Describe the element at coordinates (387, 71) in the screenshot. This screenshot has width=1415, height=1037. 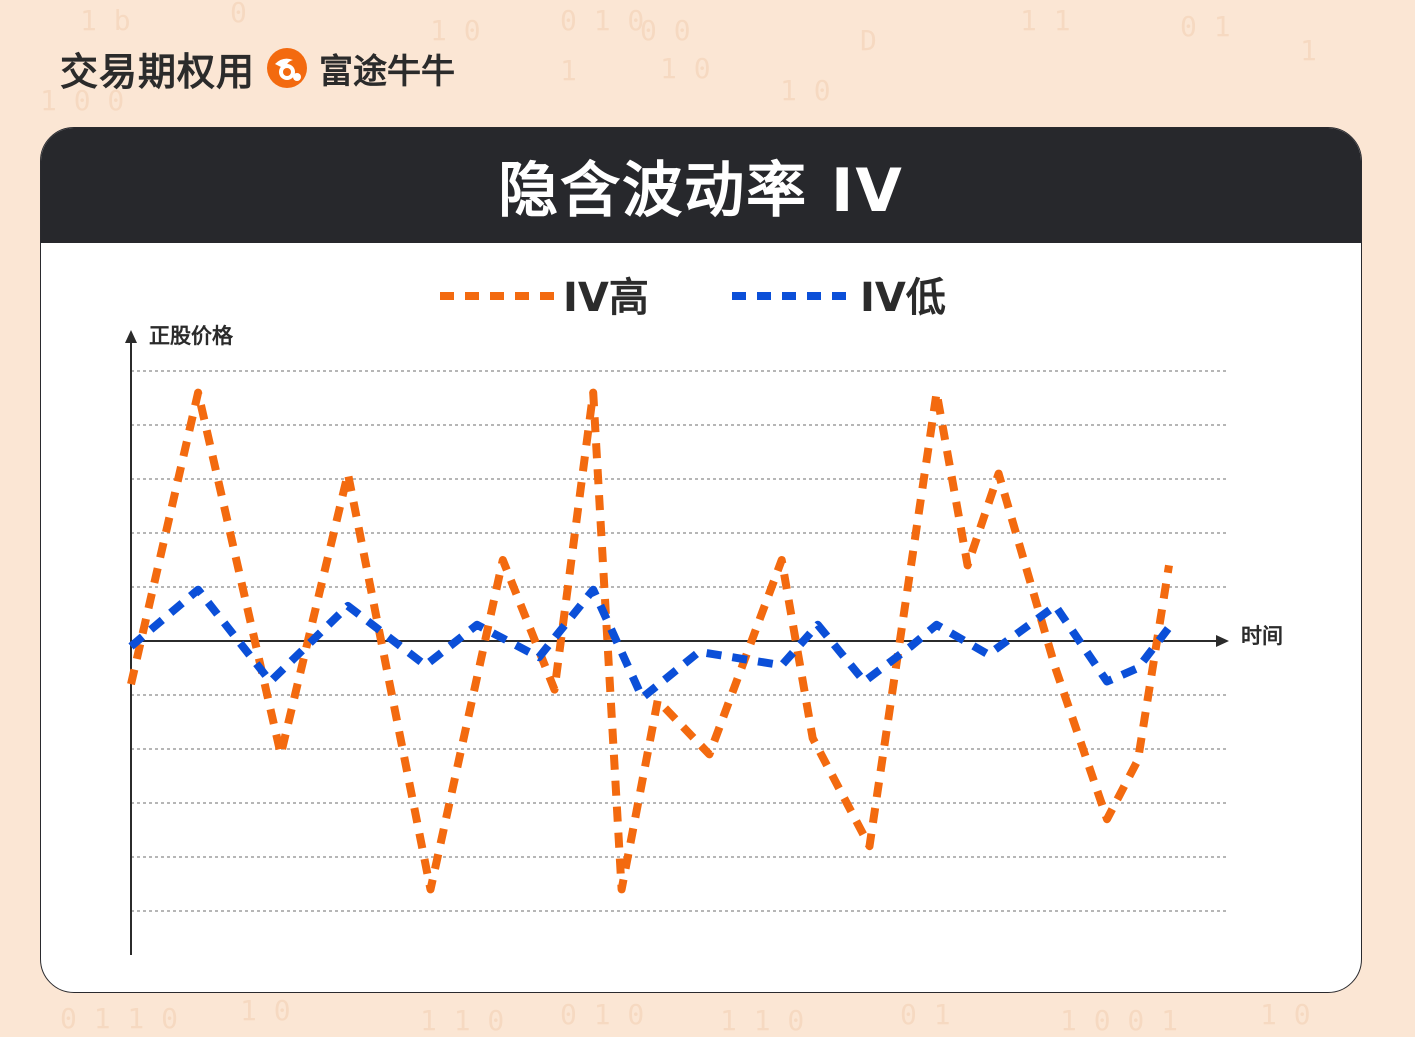
I see `brand-sub: 富途牛牛` at that location.